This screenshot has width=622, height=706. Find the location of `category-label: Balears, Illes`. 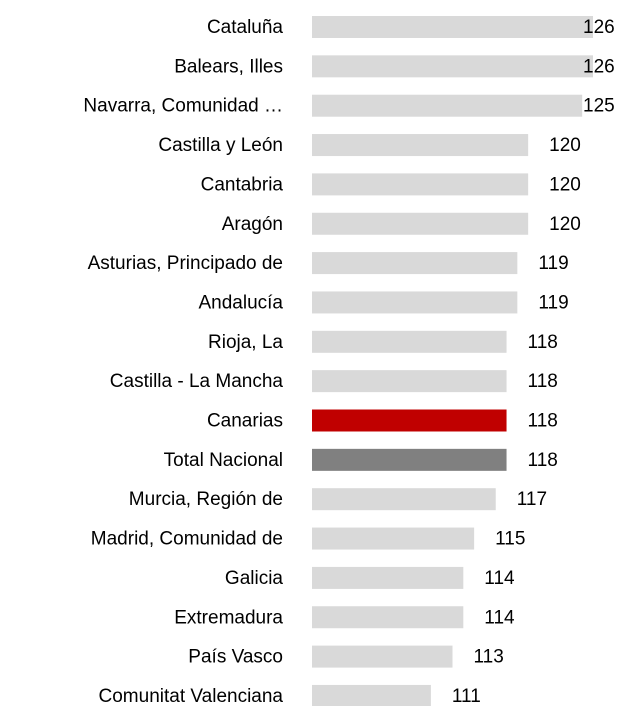

category-label: Balears, Illes is located at coordinates (228, 66).